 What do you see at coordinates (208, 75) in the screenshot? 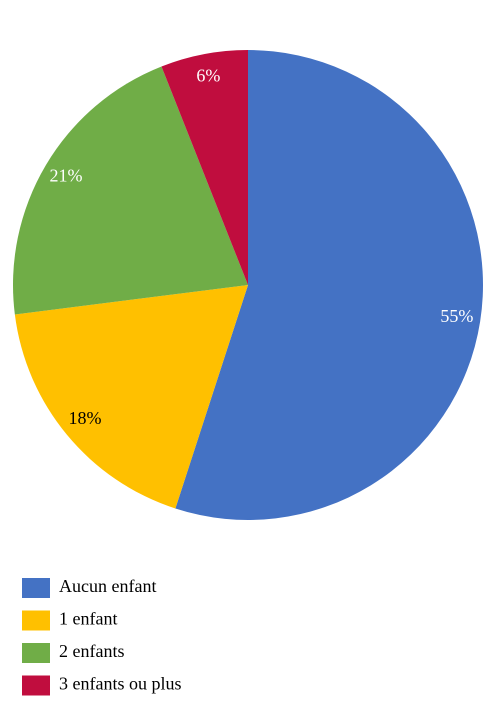
I see `data-label: 6%` at bounding box center [208, 75].